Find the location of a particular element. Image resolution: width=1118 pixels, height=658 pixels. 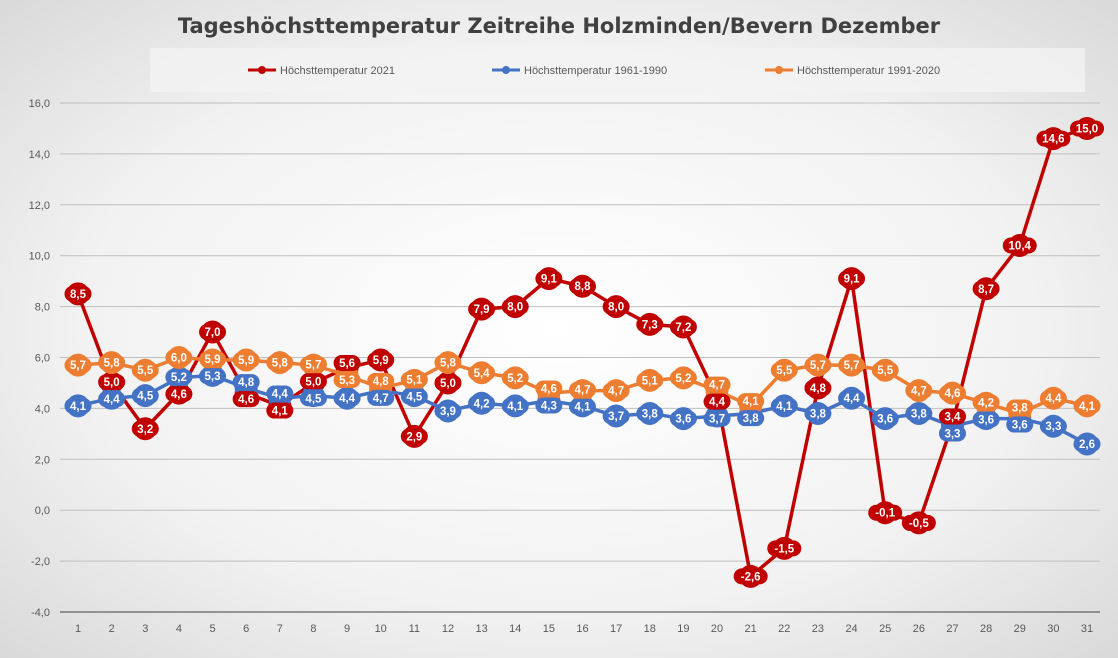

legend-marker is located at coordinates (262, 70).